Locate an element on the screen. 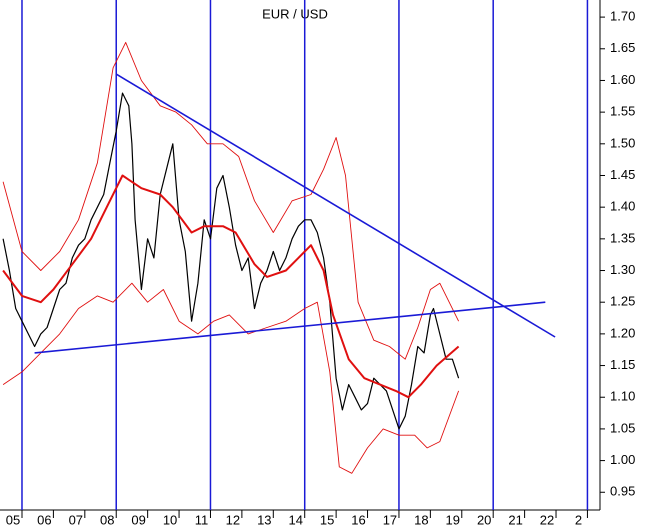 Image resolution: width=650 pixels, height=530 pixels. x-tick-label: 20 is located at coordinates (484, 519).